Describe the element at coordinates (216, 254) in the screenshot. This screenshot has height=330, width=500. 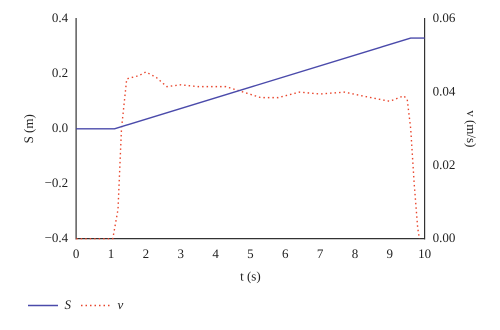
I see `x-tick-label: 4` at that location.